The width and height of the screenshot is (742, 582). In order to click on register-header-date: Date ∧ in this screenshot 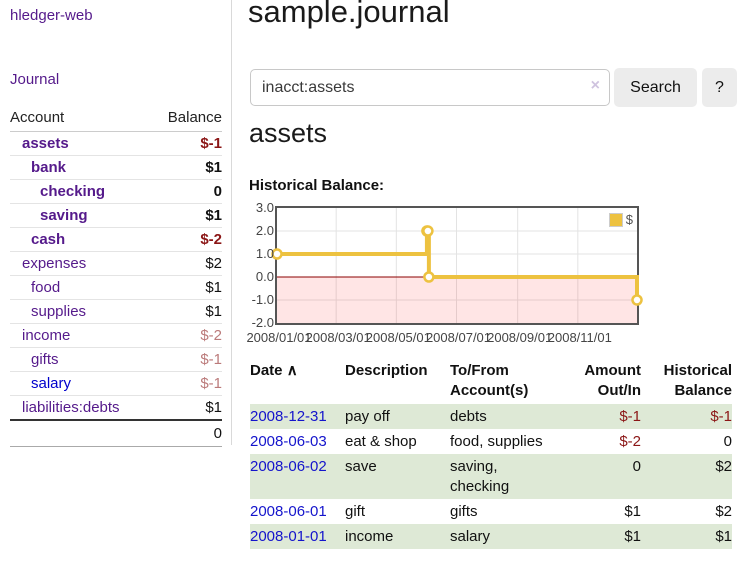, I will do `click(274, 370)`.